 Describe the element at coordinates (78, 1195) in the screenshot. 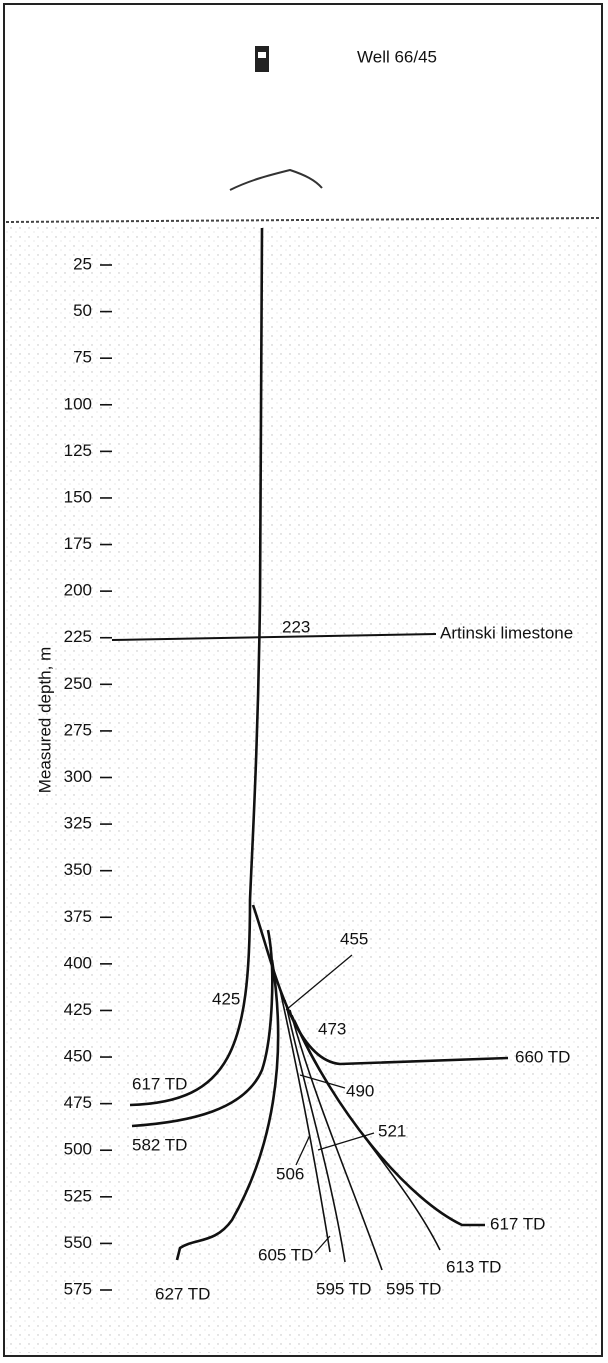

I see `depth-tick-label: 525` at that location.